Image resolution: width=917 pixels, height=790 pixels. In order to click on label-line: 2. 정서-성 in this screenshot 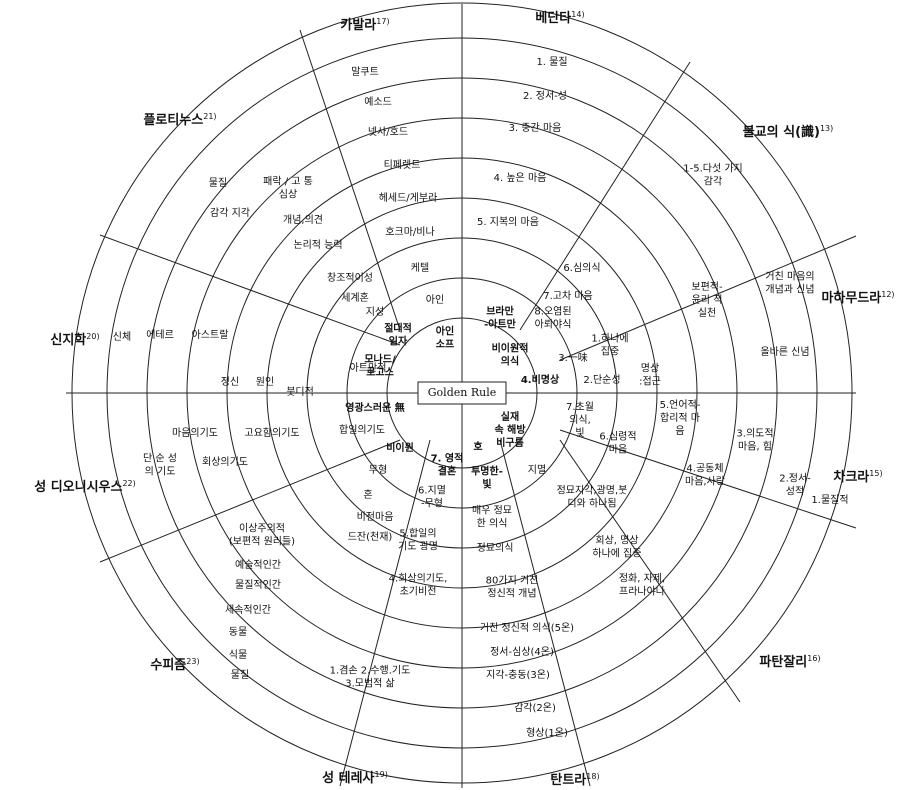, I will do `click(545, 96)`.